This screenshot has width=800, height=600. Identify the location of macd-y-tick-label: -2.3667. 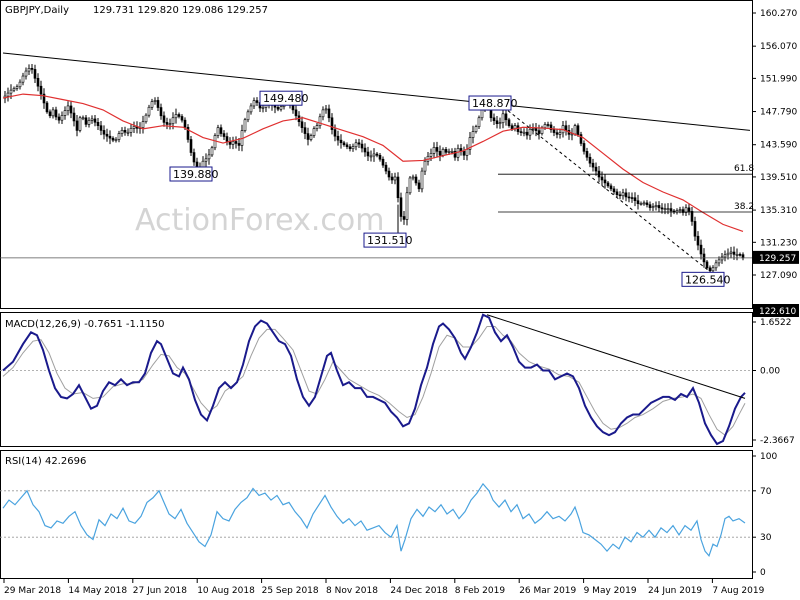
(777, 441).